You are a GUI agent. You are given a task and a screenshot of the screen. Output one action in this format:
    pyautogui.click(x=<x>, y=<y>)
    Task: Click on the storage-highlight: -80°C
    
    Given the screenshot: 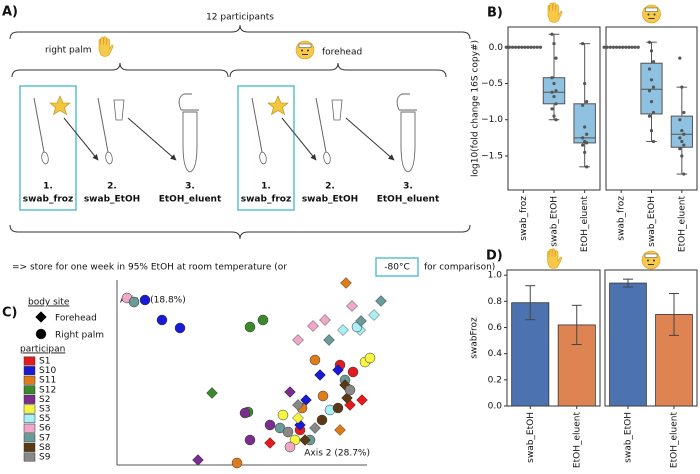 What is the action you would take?
    pyautogui.click(x=396, y=268)
    